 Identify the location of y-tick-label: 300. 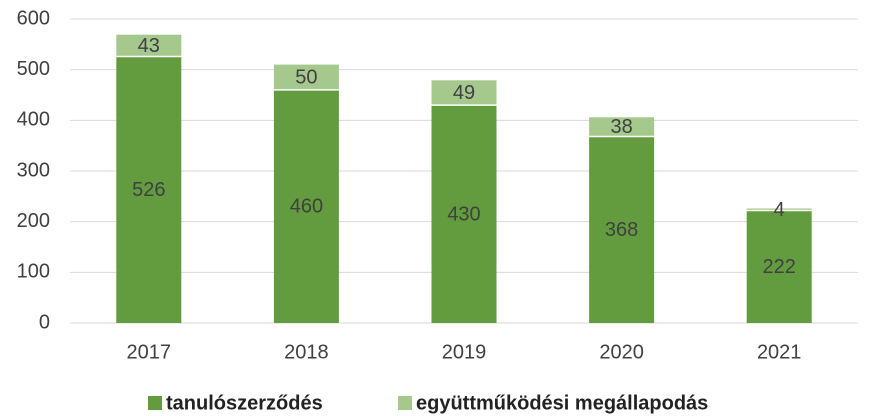
(33, 170).